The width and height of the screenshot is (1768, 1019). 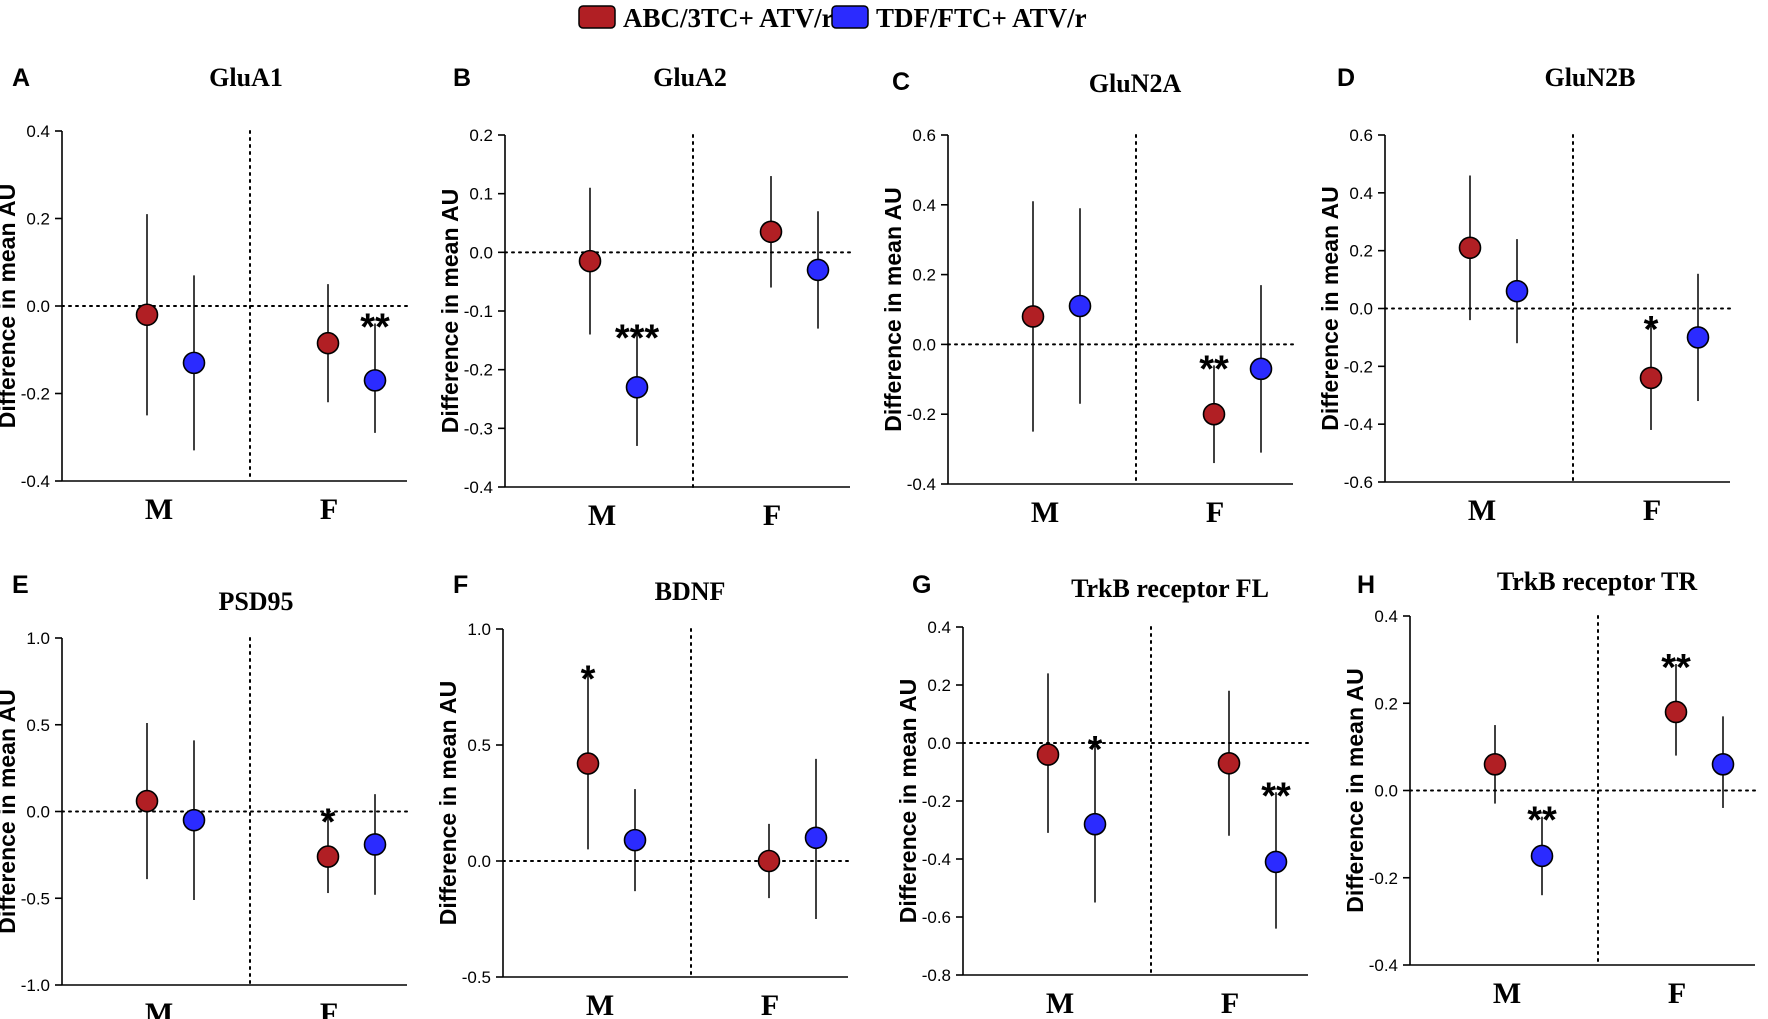 I want to click on panel-letter: C, so click(x=901, y=82).